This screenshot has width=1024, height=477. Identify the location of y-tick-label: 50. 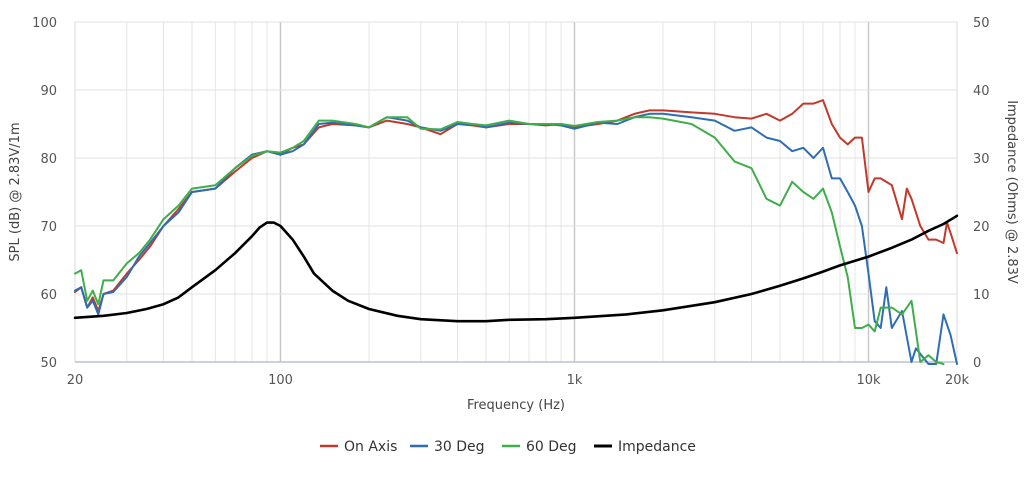
(48, 363).